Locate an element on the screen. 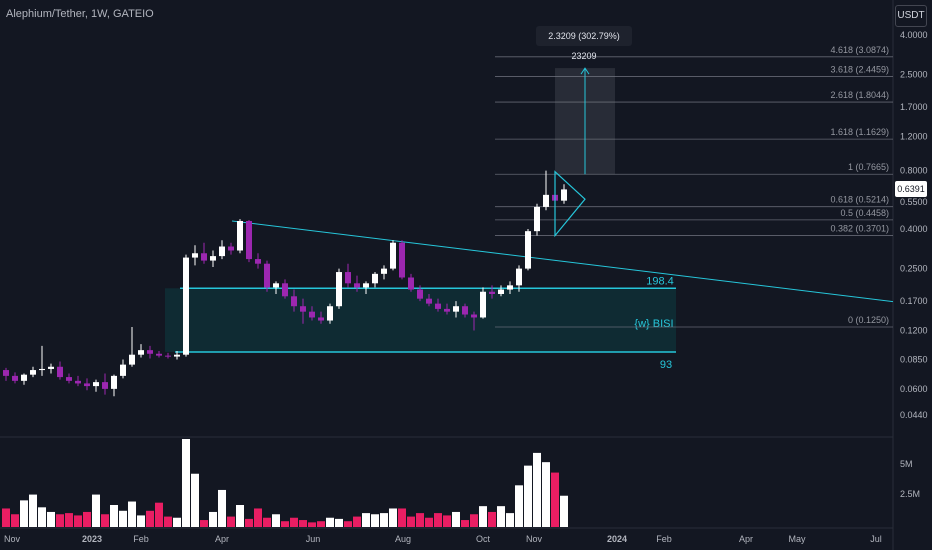 The height and width of the screenshot is (550, 932). time-axis-tick: 2023 is located at coordinates (92, 539).